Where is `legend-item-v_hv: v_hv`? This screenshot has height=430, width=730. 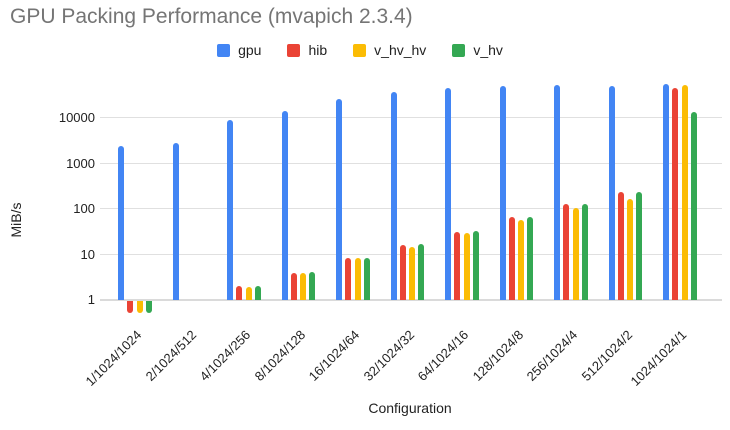
legend-item-v_hv: v_hv is located at coordinates (477, 50).